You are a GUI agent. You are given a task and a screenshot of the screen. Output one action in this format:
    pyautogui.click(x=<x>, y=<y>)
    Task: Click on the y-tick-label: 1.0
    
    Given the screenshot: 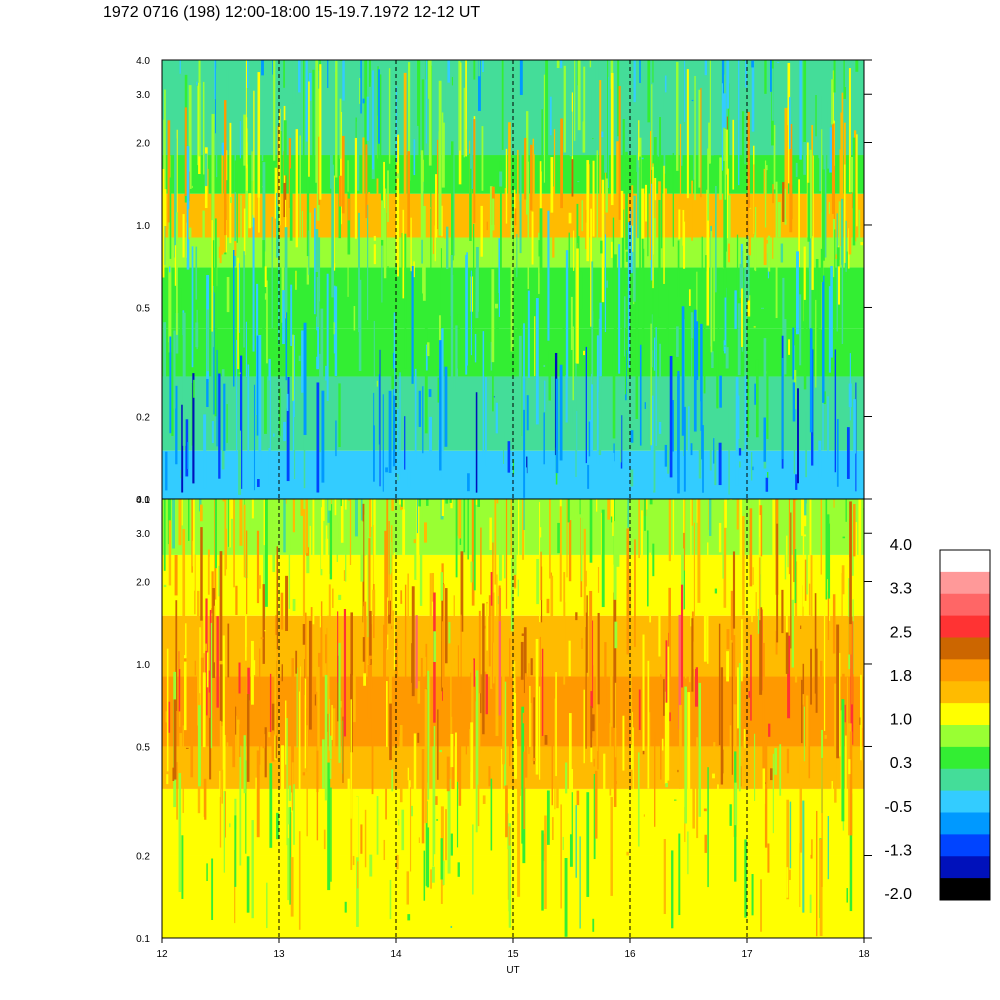 What is the action you would take?
    pyautogui.click(x=143, y=226)
    